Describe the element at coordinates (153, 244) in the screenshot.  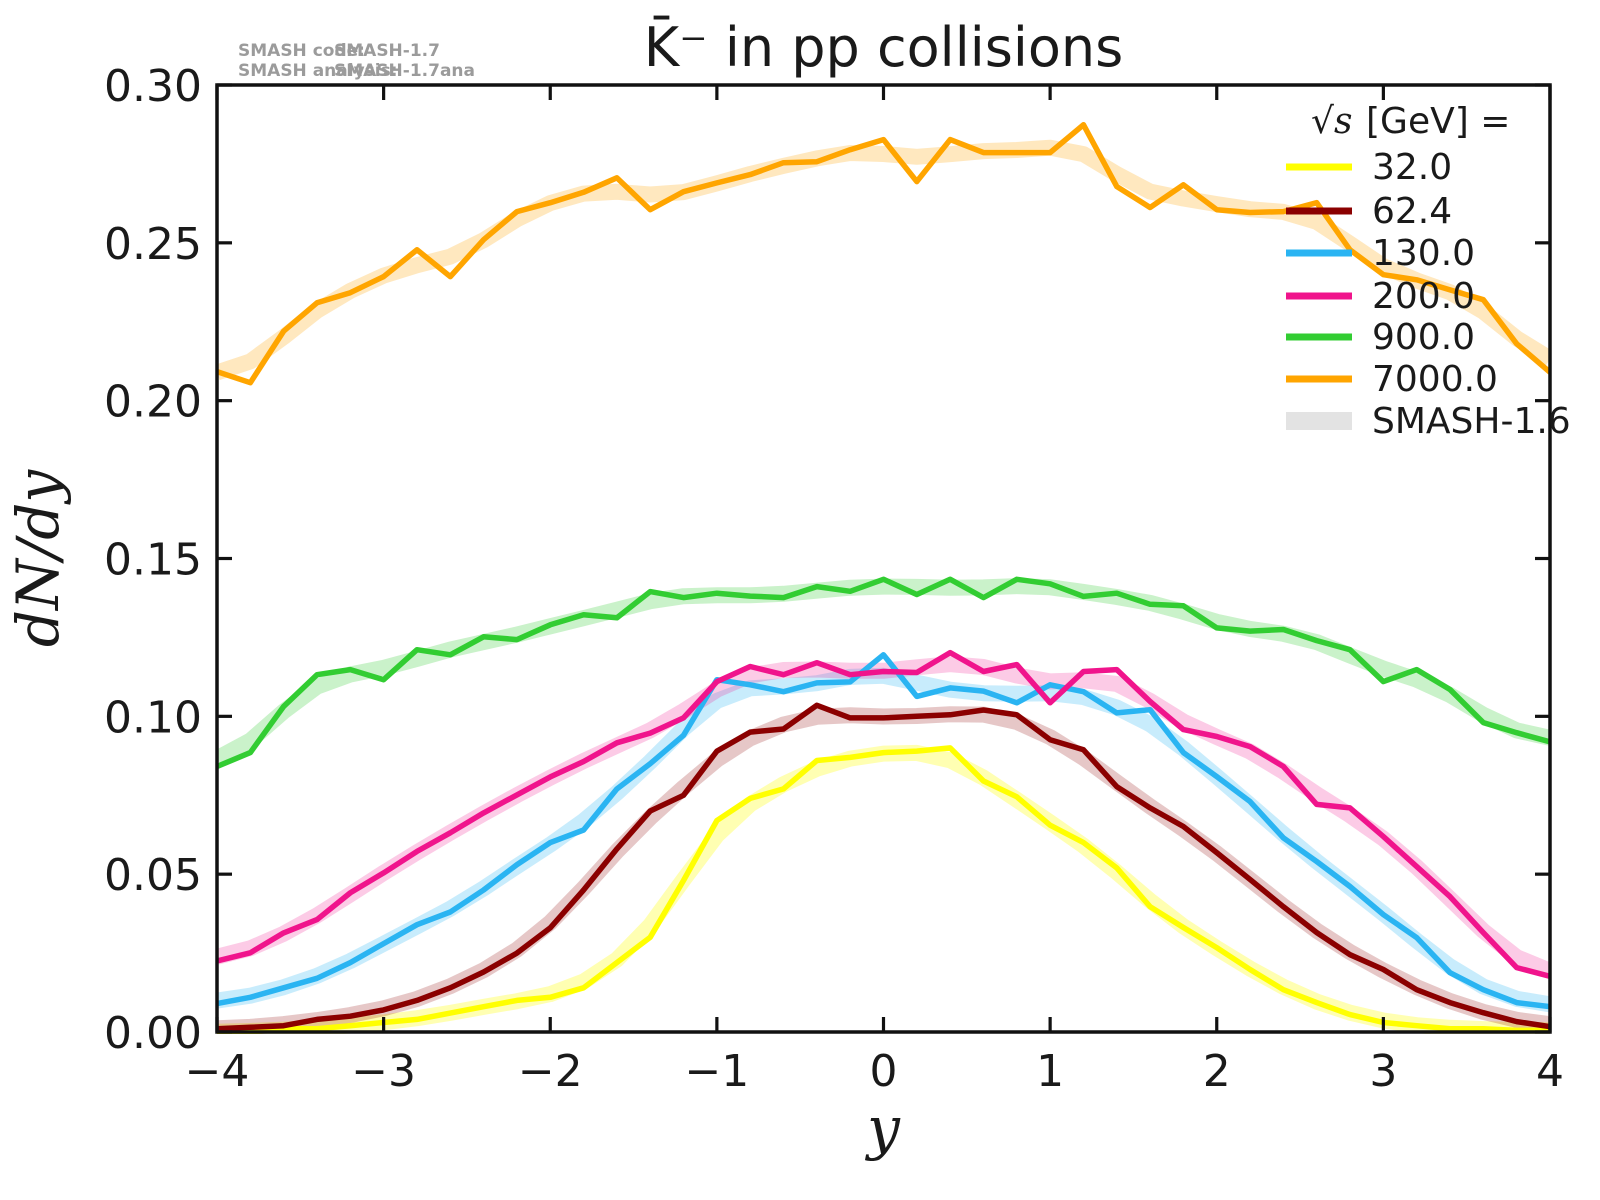
I see `y-tick-label: 0.25` at that location.